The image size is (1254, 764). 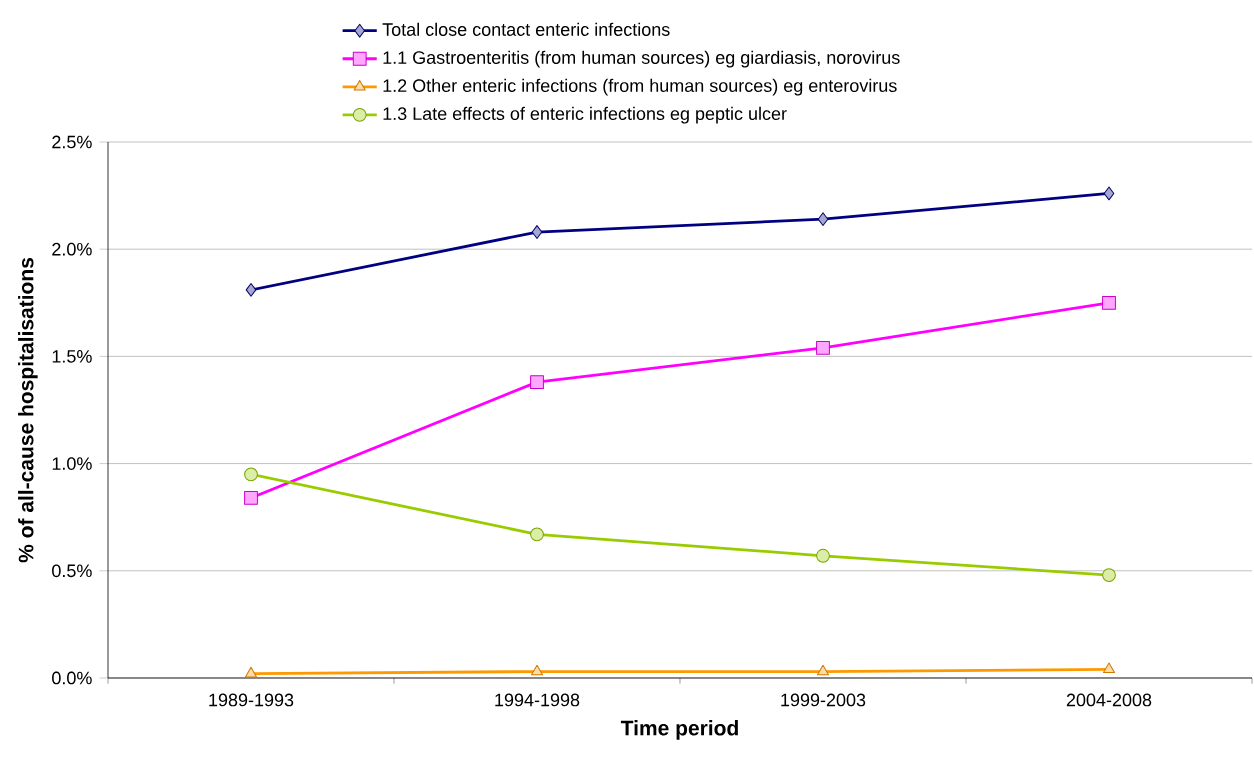 What do you see at coordinates (1109, 700) in the screenshot?
I see `x-tick-label: 2004-2008` at bounding box center [1109, 700].